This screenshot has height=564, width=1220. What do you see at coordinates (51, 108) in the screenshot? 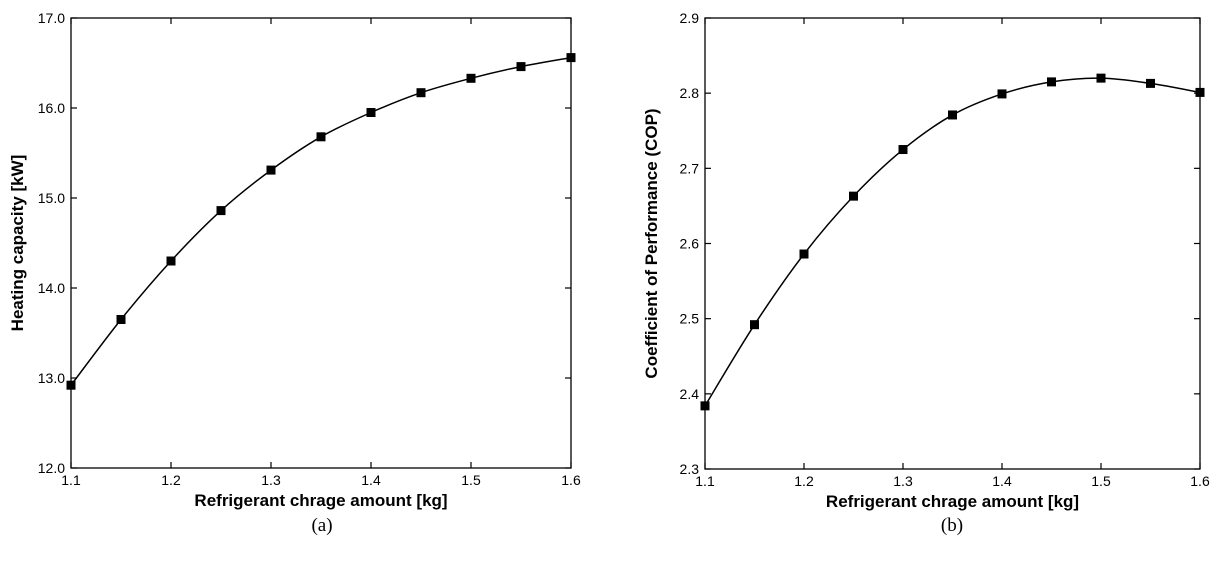
I see `y-tick-label: 16.0` at bounding box center [51, 108].